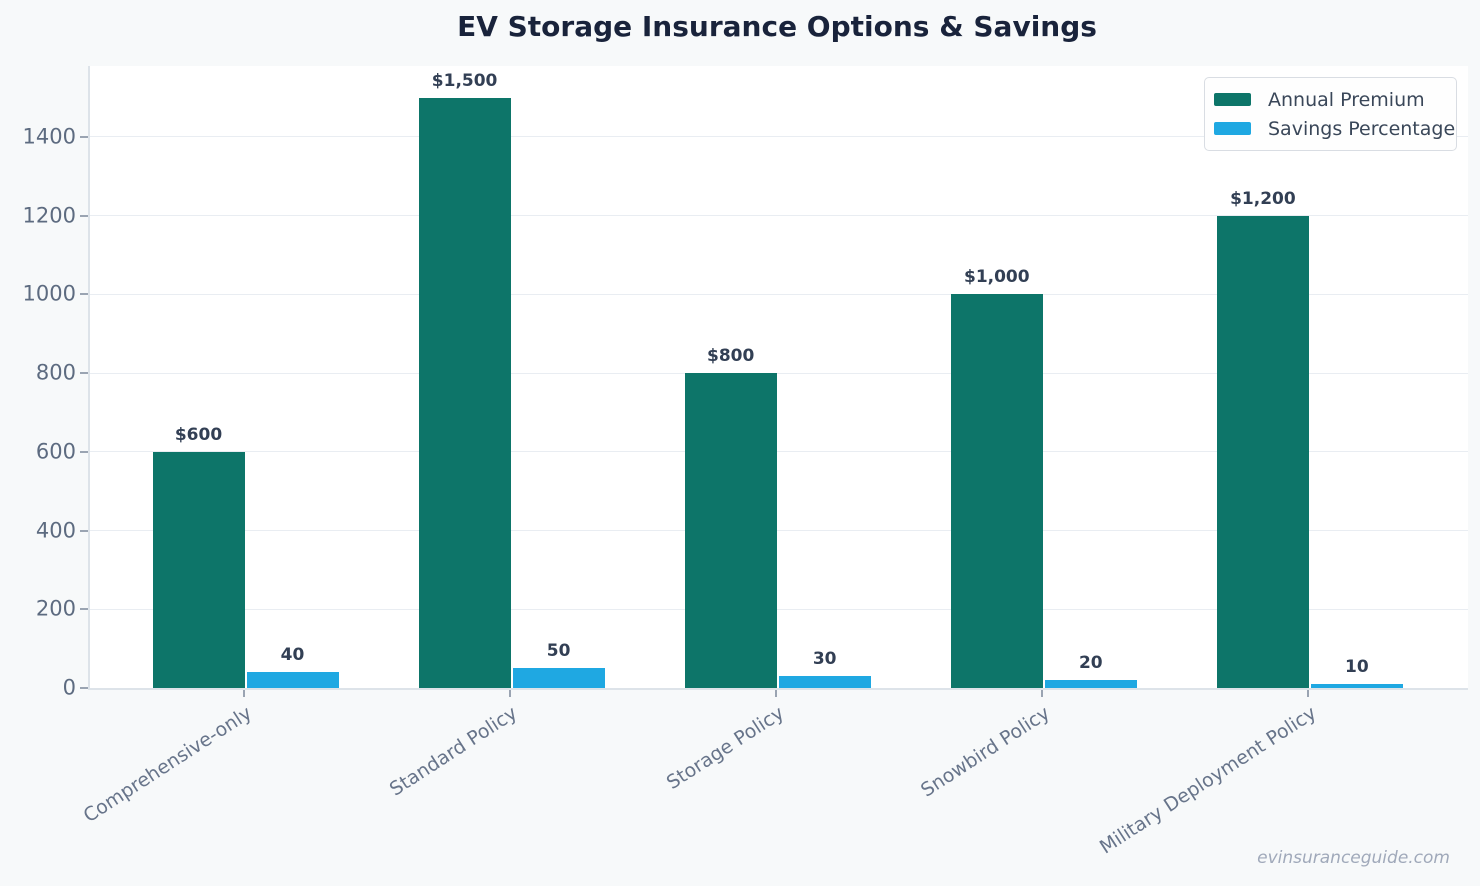 The image size is (1480, 886). I want to click on bar-savings-percentage-military-deployment-policy, so click(1356, 686).